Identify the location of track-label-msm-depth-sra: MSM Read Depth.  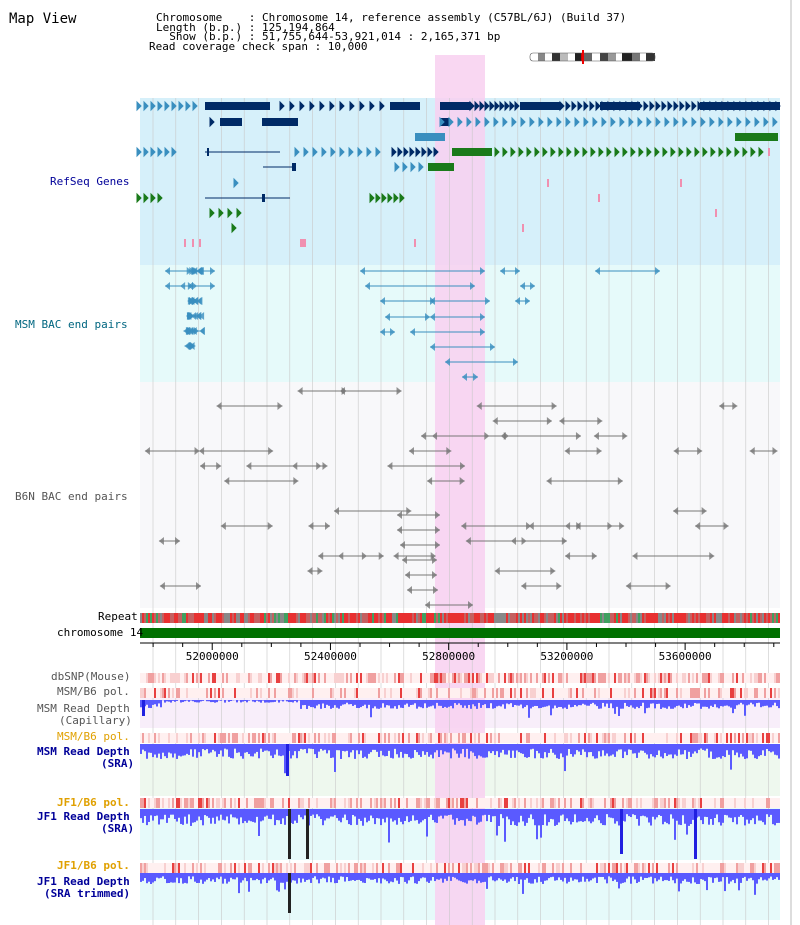
(83, 751).